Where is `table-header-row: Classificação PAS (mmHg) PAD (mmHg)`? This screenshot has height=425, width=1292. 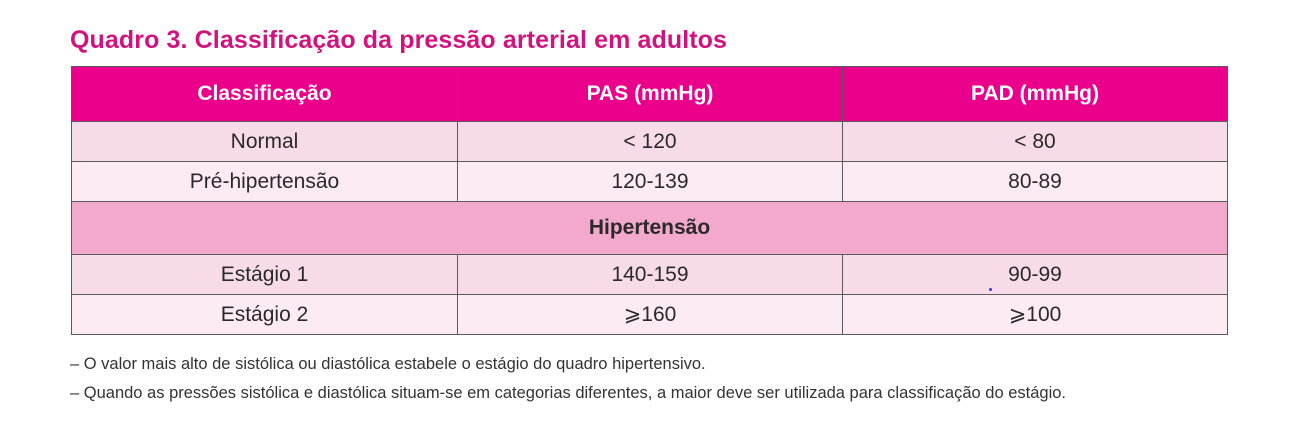 table-header-row: Classificação PAS (mmHg) PAD (mmHg) is located at coordinates (649, 94).